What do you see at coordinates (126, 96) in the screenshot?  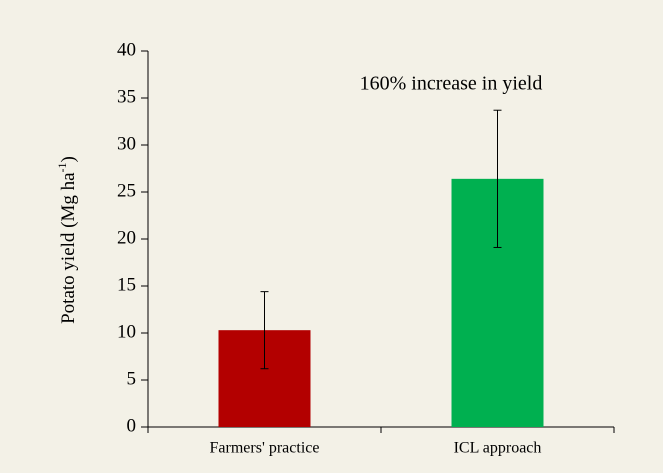 I see `y-tick-label: 35` at bounding box center [126, 96].